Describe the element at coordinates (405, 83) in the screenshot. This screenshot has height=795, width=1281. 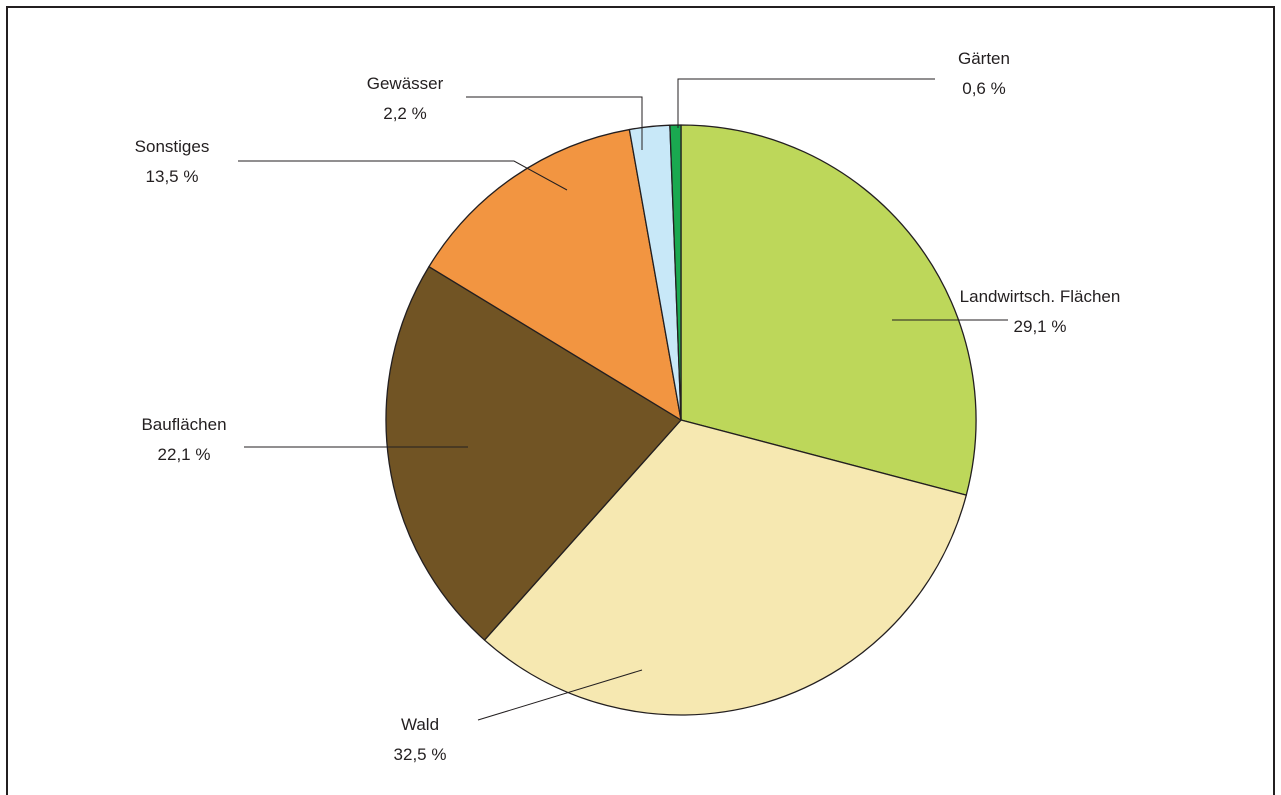
I see `slice-label: Gewässer` at that location.